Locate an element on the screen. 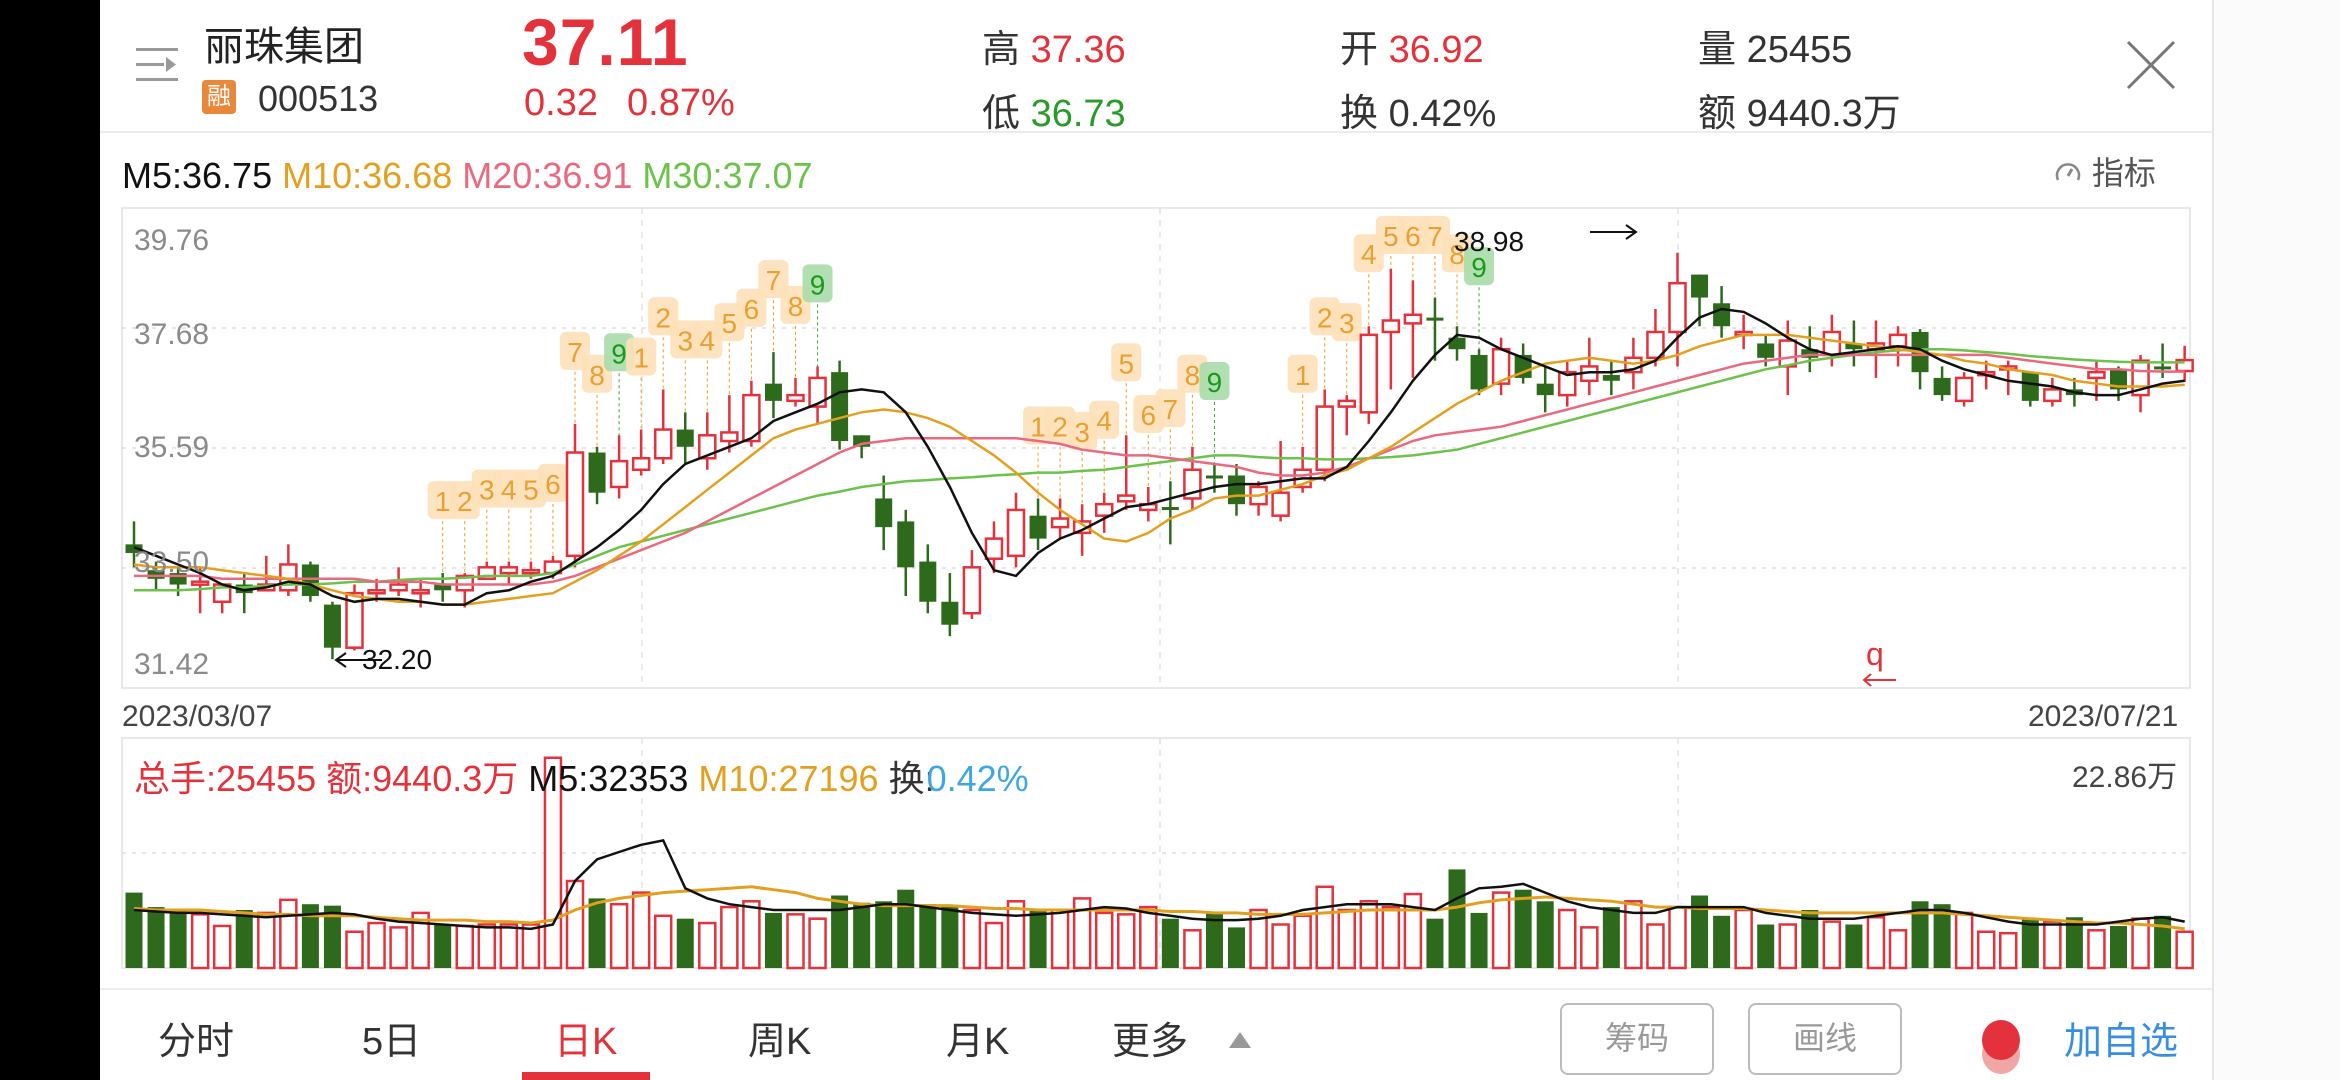 The width and height of the screenshot is (2340, 1080). amount-stat: 额 9440.3万 is located at coordinates (1799, 109).